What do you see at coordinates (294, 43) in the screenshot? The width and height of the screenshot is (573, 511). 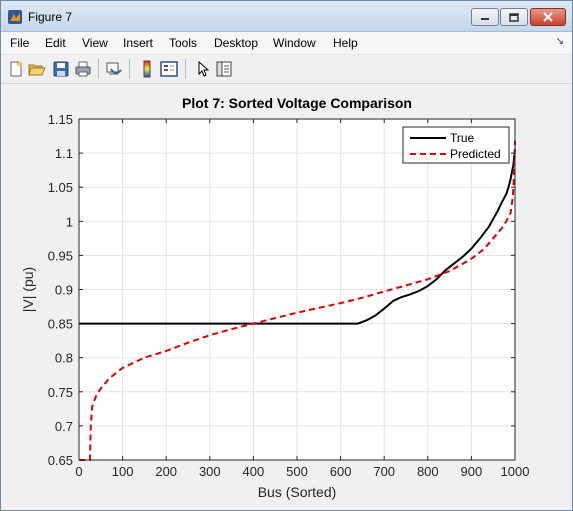 I see `menu-window: Window` at bounding box center [294, 43].